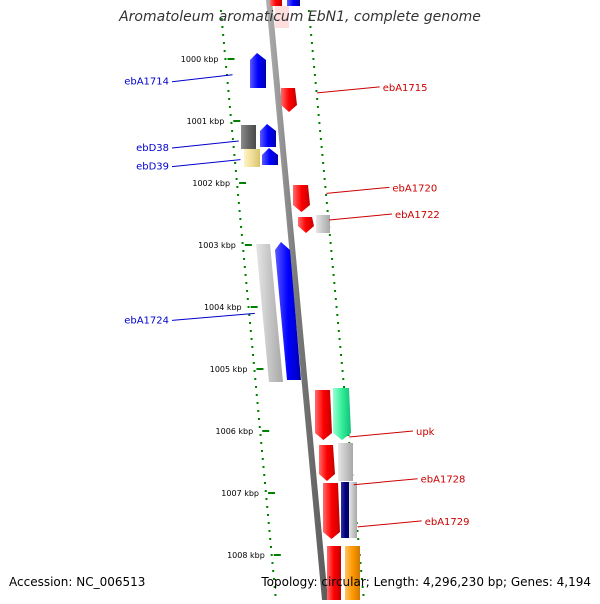 The height and width of the screenshot is (604, 600). I want to click on tick-label: 1001 kbp, so click(206, 121).